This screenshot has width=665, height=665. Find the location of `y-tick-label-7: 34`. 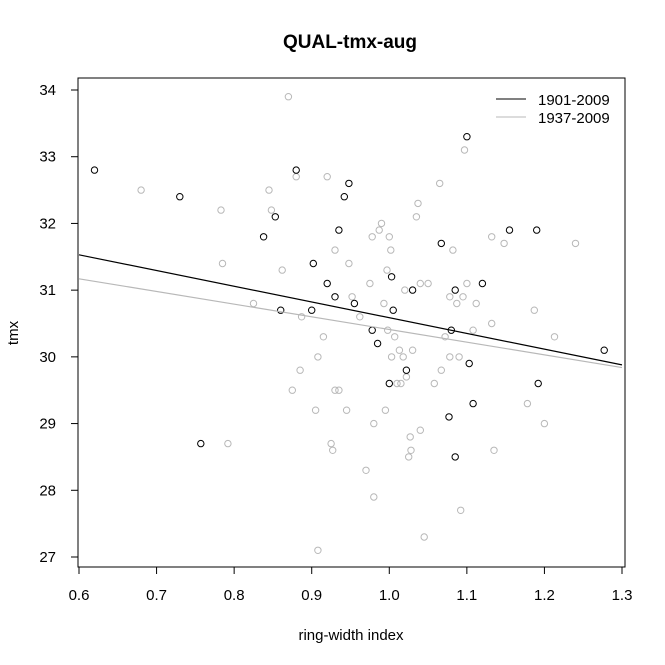

y-tick-label-7: 34 is located at coordinates (47, 90).